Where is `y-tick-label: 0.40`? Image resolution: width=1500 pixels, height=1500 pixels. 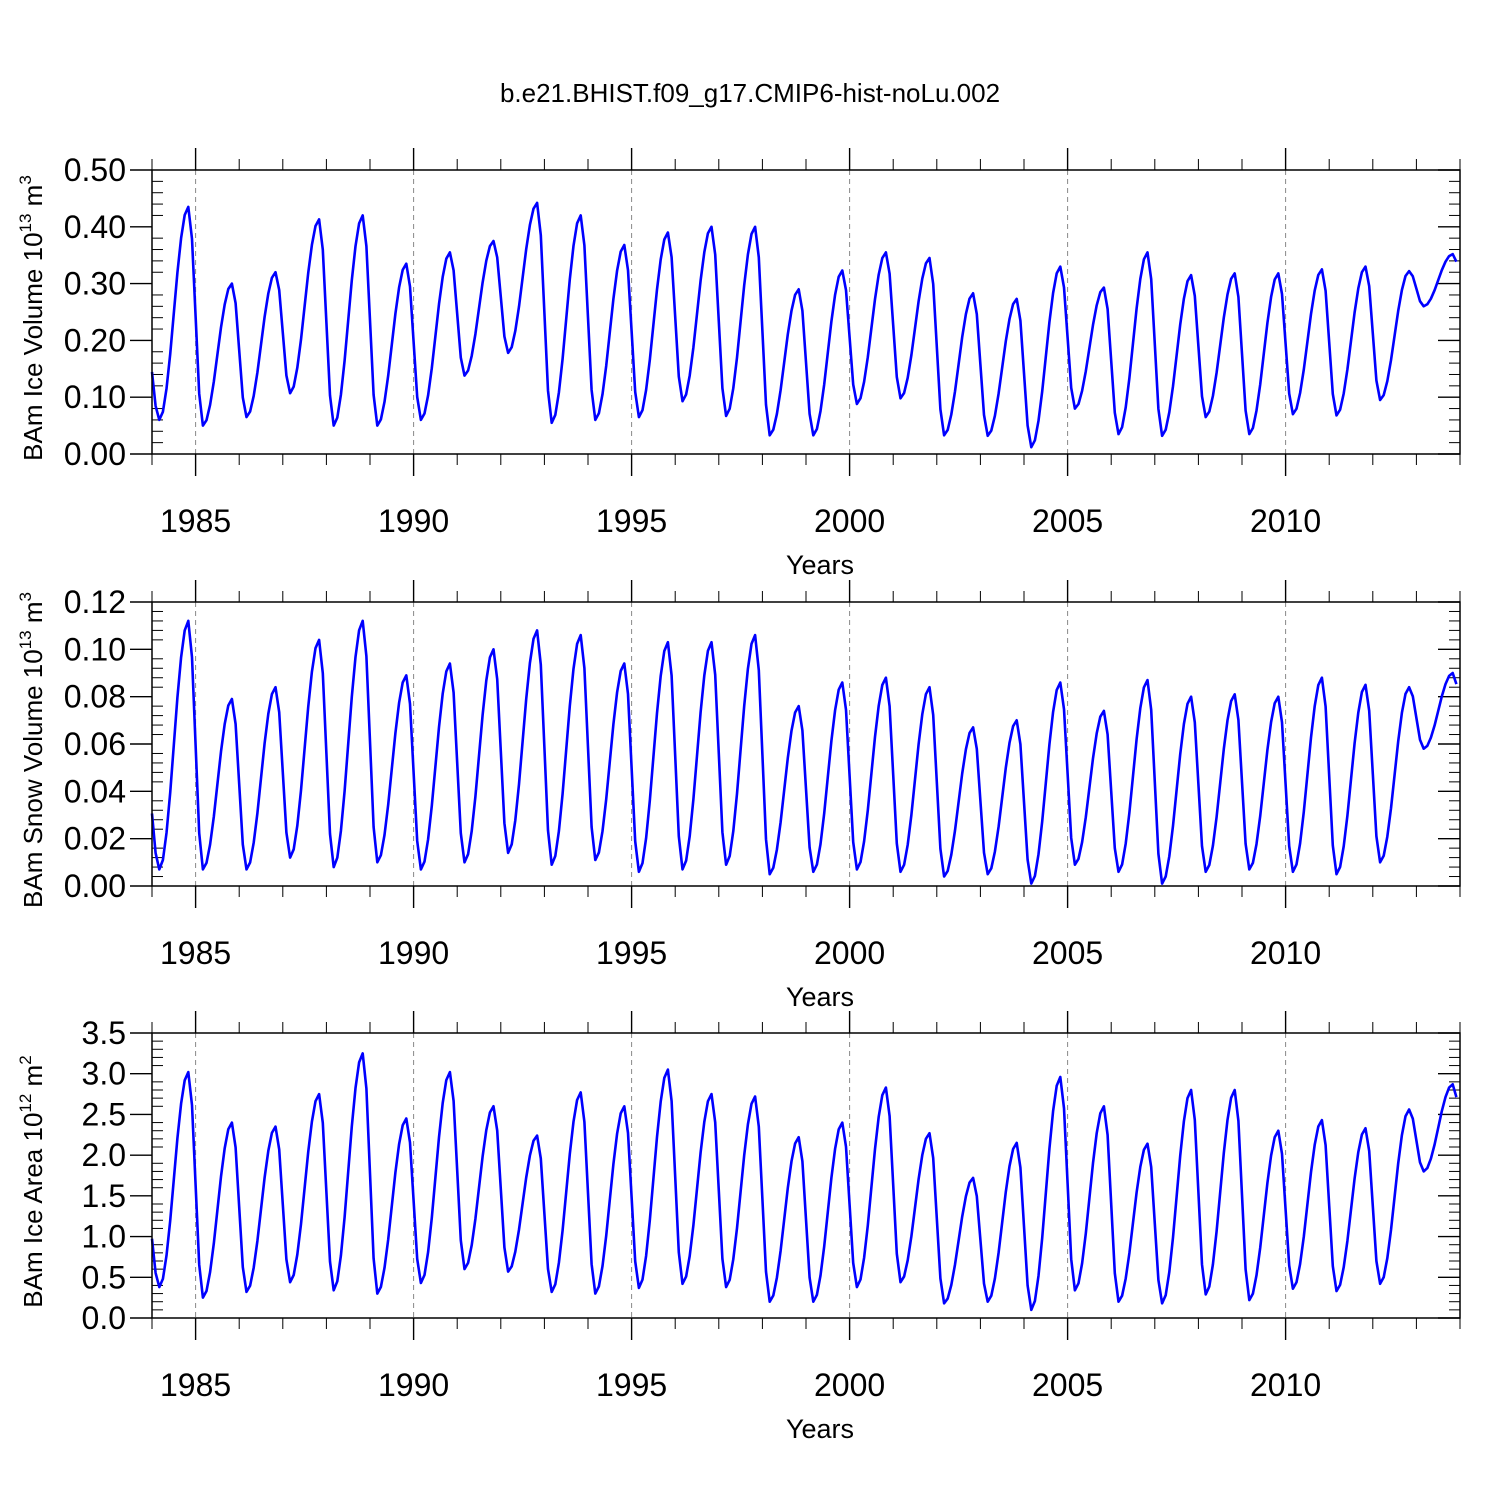
y-tick-label: 0.40 is located at coordinates (95, 227).